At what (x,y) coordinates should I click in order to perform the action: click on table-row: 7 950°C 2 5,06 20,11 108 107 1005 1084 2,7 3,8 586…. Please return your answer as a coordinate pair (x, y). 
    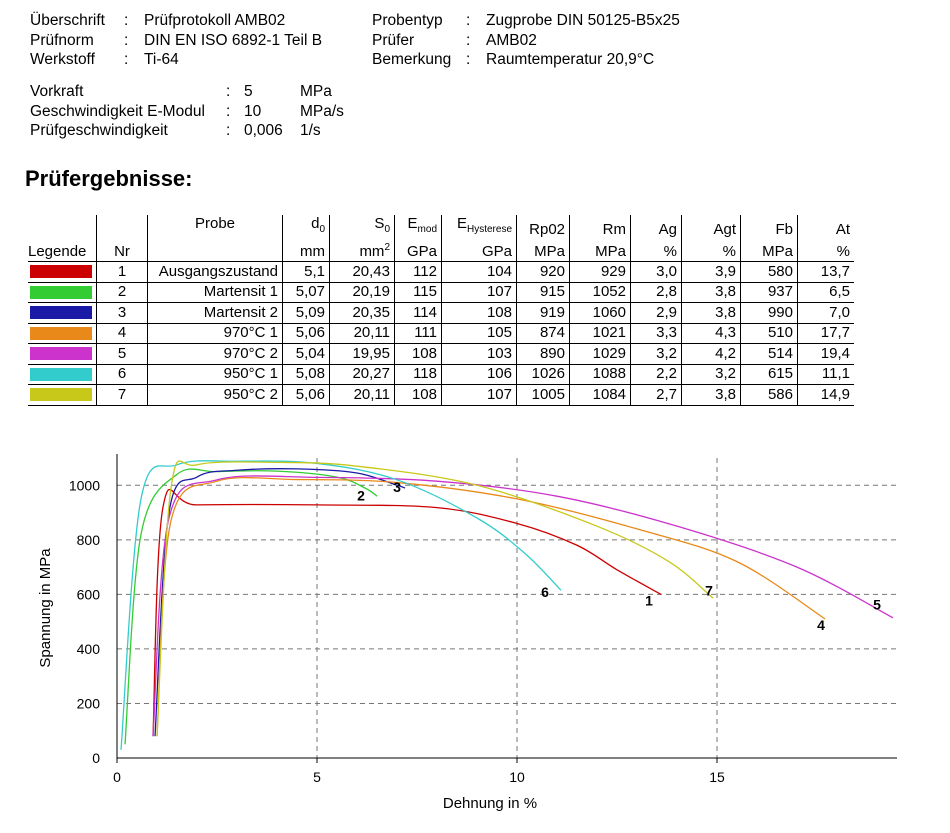
    Looking at the image, I should click on (441, 395).